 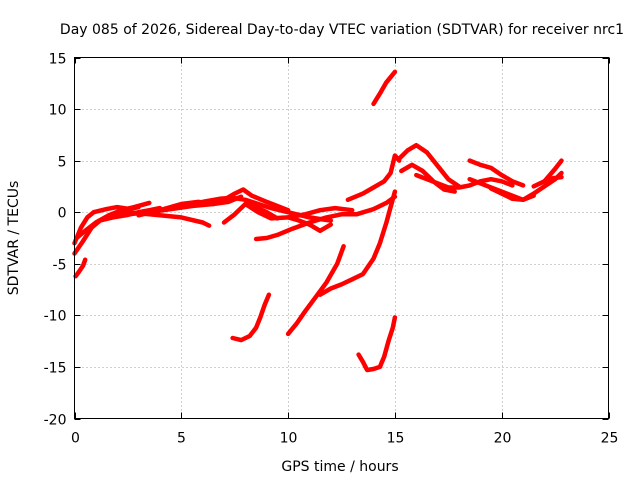 What do you see at coordinates (384, 88) in the screenshot?
I see `series-line-s17` at bounding box center [384, 88].